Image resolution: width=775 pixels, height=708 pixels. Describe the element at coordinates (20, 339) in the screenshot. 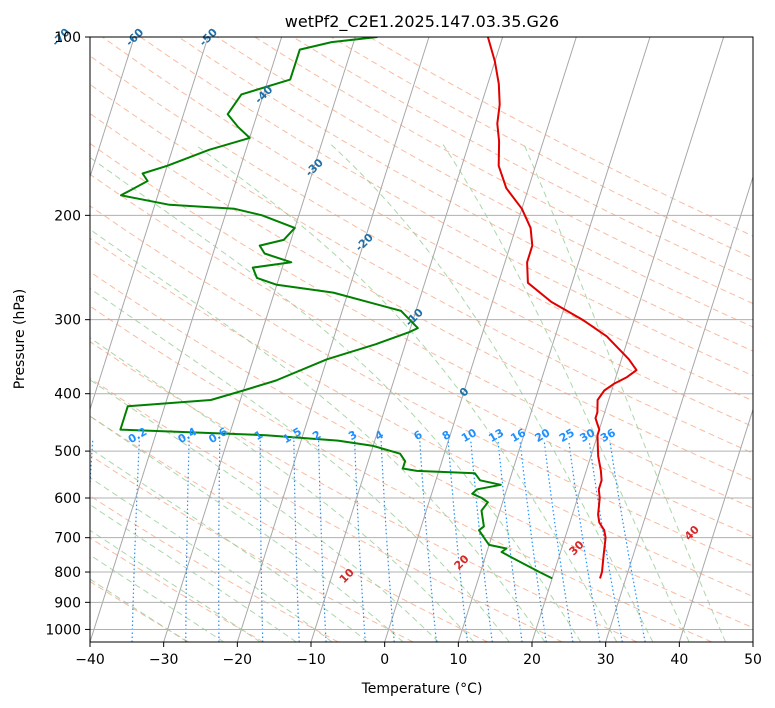

I see `y-axis-label: Pressure (hPa)` at that location.